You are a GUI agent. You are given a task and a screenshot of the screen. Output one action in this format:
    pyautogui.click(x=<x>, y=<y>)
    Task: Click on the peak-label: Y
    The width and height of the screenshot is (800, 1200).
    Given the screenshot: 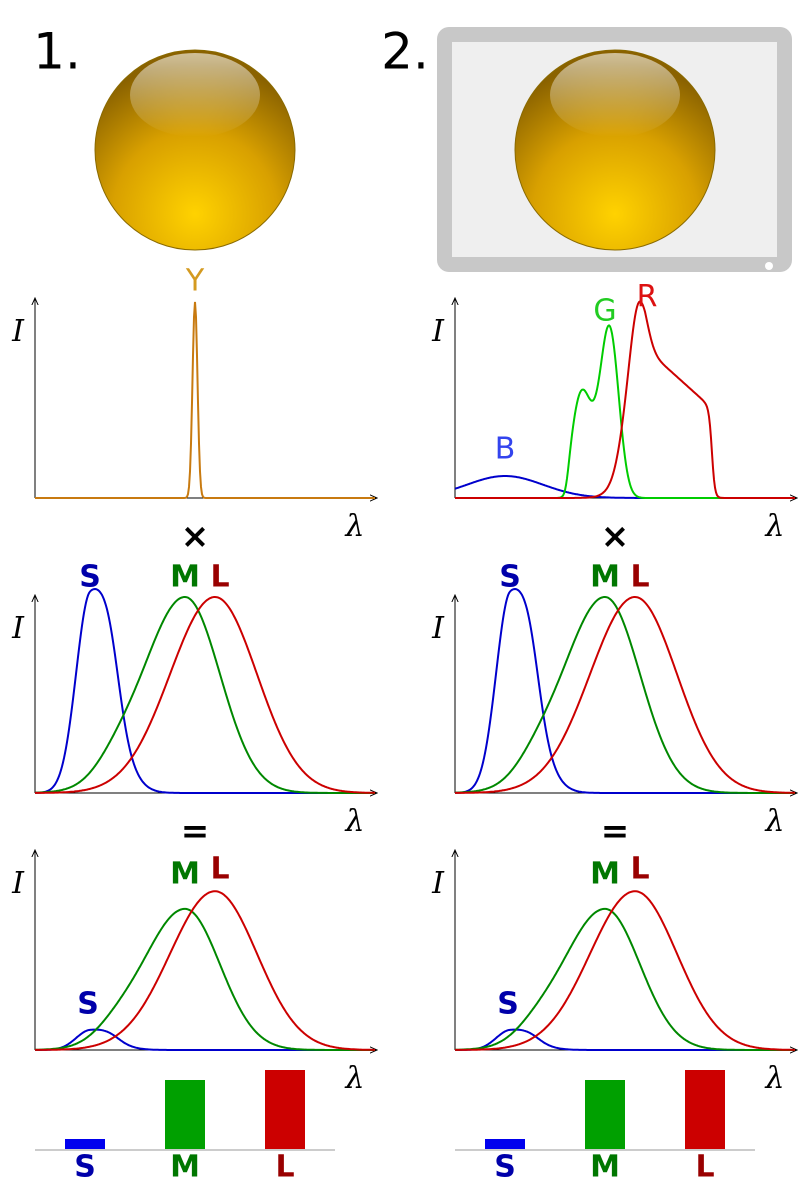 What is the action you would take?
    pyautogui.click(x=195, y=281)
    